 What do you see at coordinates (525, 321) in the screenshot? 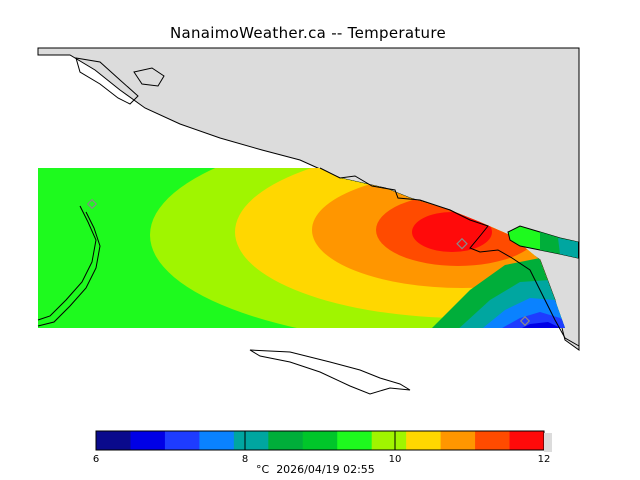
I see `station-marker-southeast` at bounding box center [525, 321].